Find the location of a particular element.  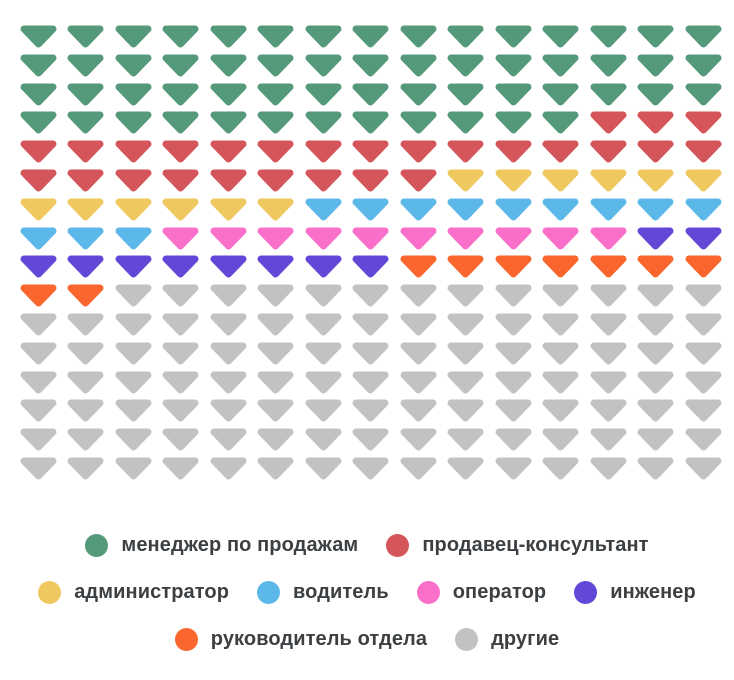

legend-item-0: менеджер по продажам is located at coordinates (221, 545).